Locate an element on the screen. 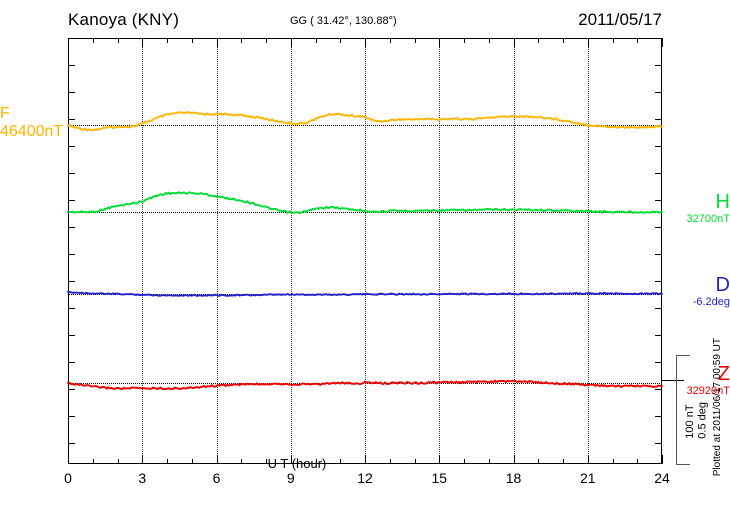  amplitude-scale-bar is located at coordinates (683, 410).